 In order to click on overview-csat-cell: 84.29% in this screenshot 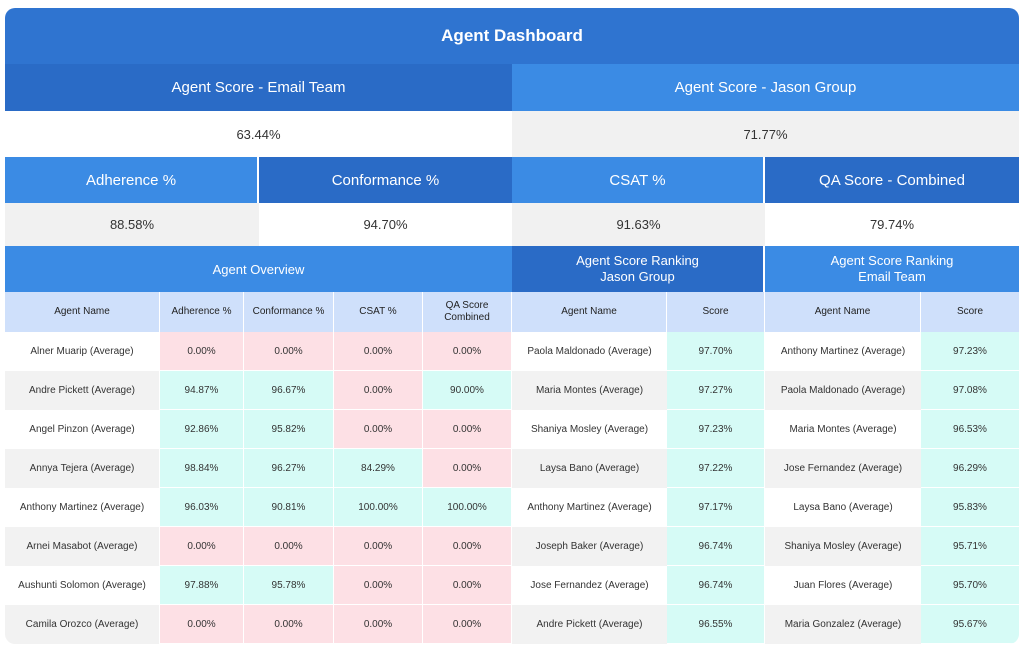, I will do `click(378, 468)`.